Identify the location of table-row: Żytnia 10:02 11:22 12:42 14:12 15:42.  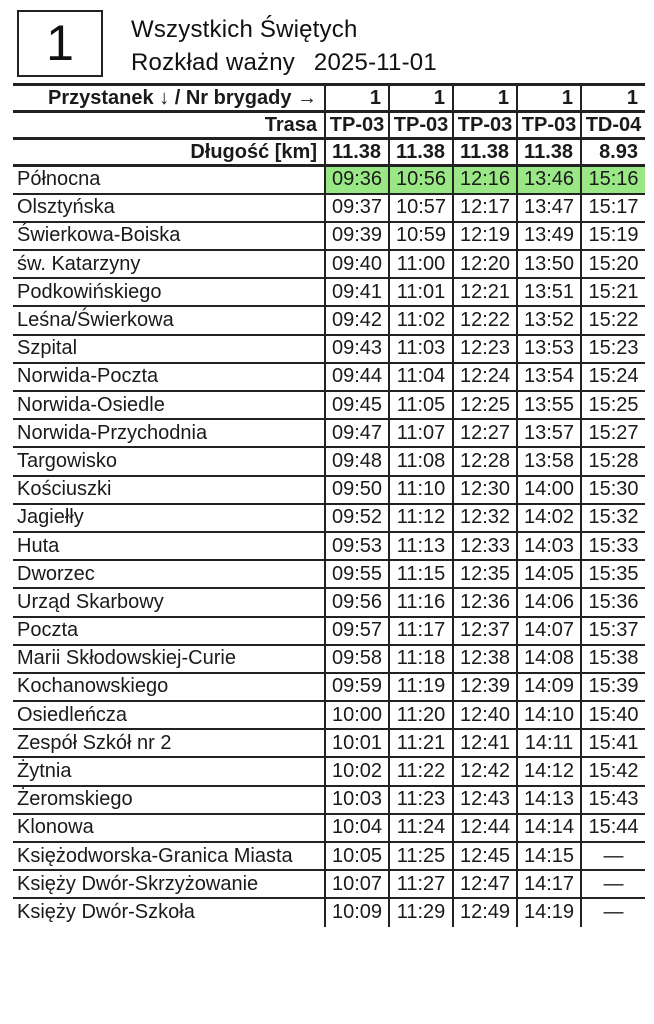
(329, 772).